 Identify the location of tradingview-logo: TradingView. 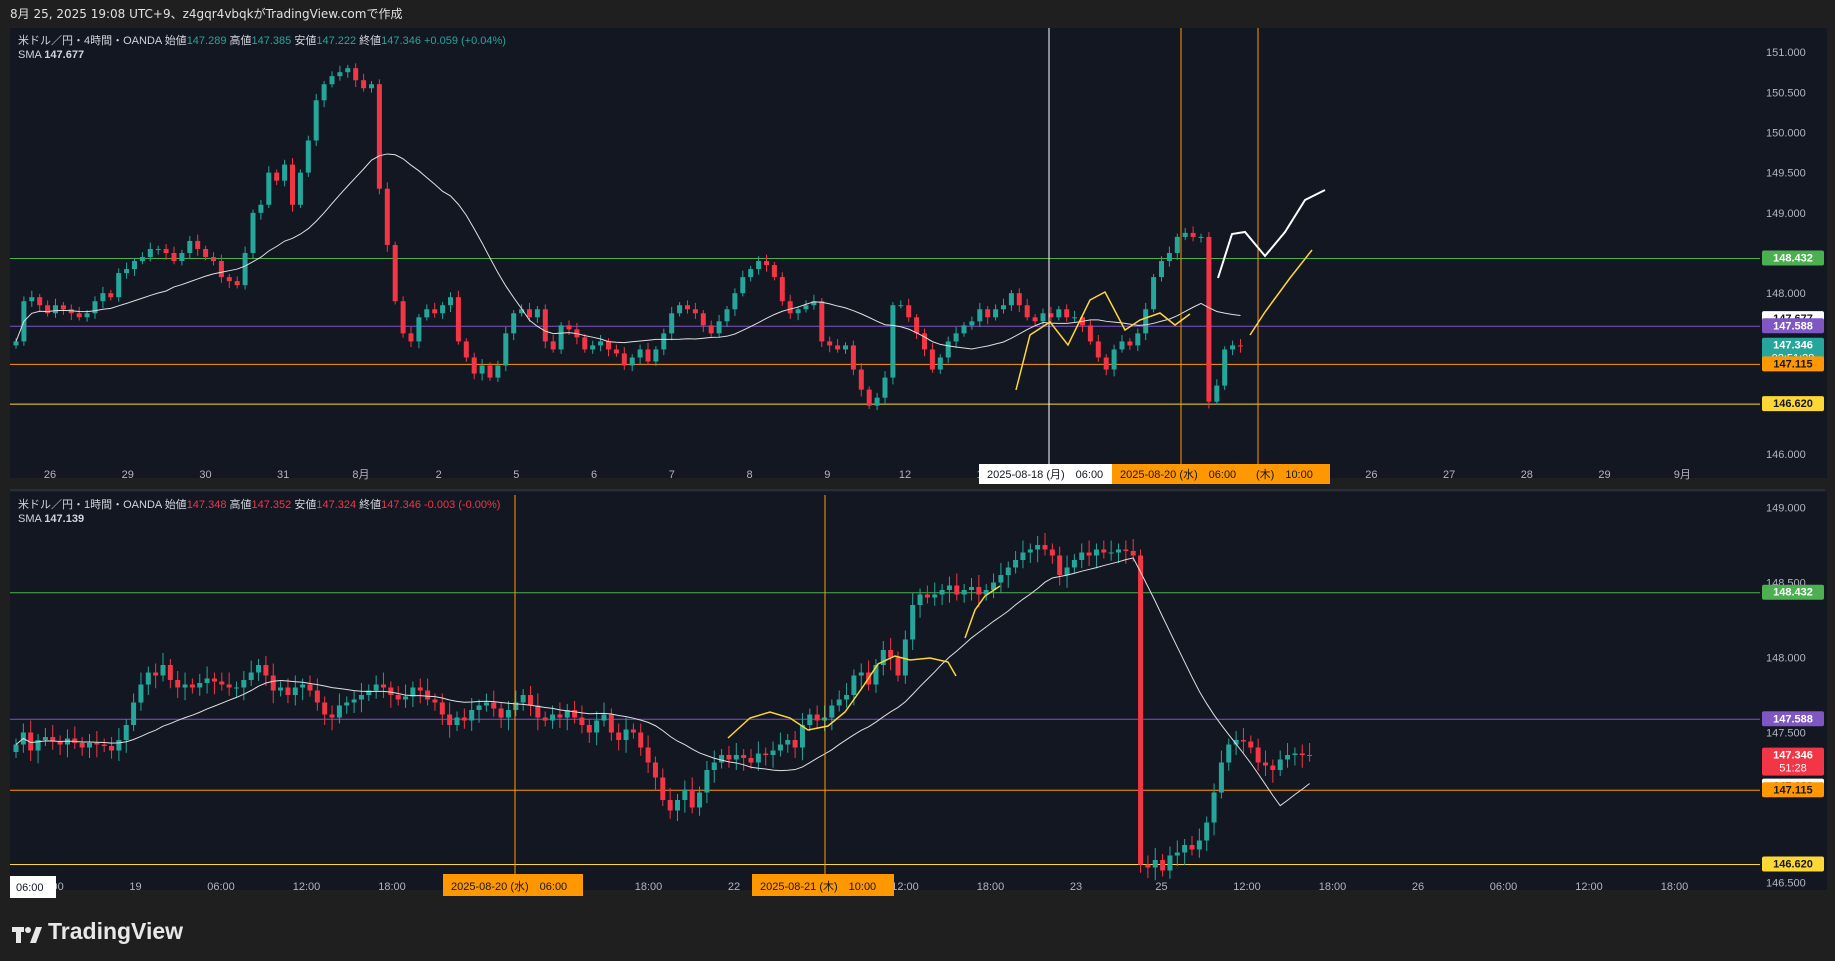
(97, 931).